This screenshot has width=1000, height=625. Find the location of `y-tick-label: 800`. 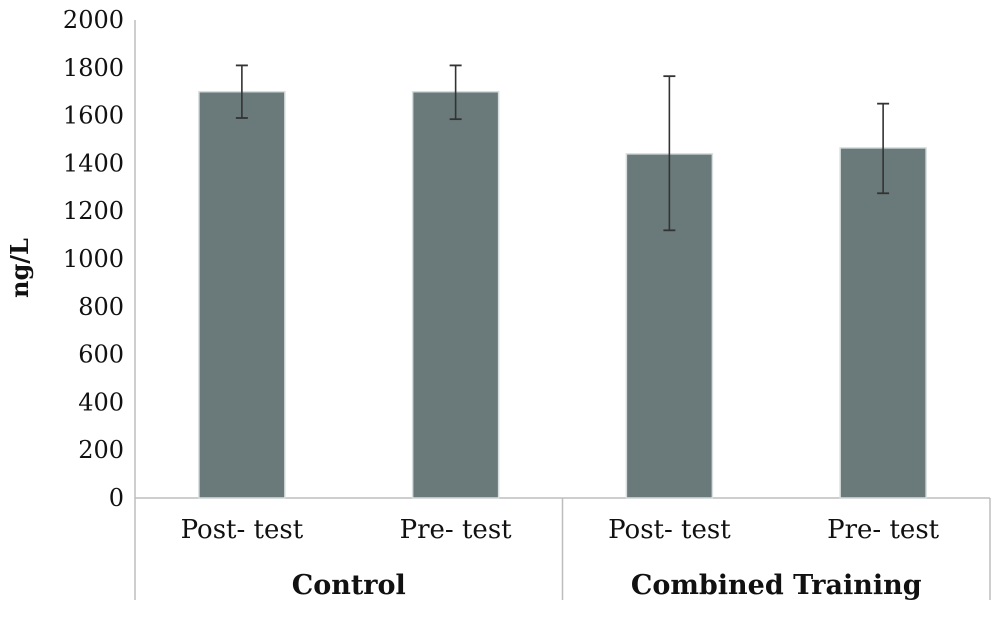

y-tick-label: 800 is located at coordinates (101, 307).